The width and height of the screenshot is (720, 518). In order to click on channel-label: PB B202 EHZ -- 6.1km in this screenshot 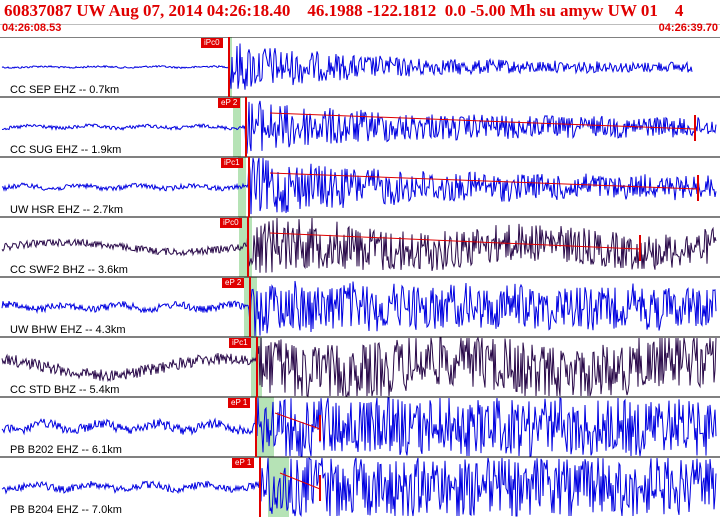, I will do `click(66, 450)`.